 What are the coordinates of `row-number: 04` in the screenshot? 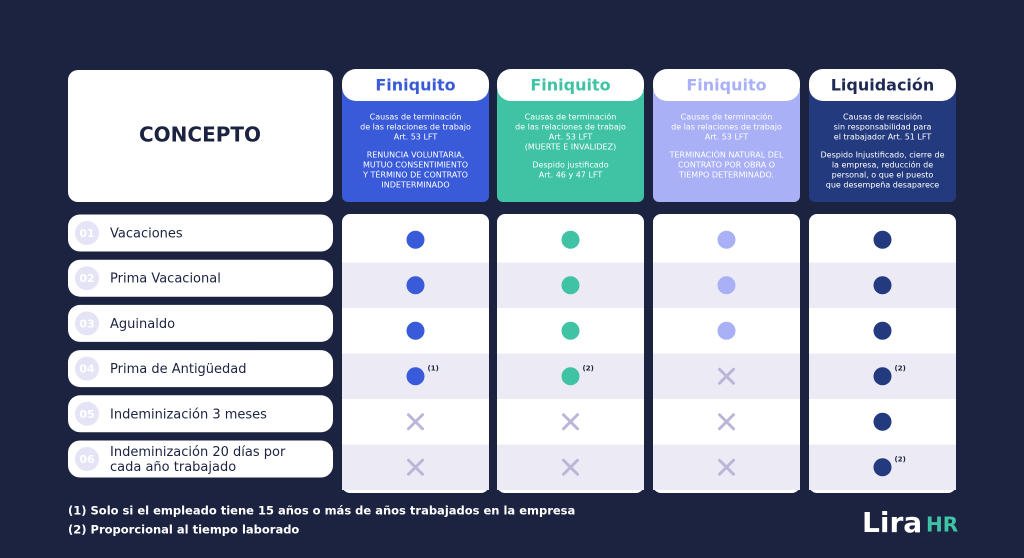 It's located at (87, 369).